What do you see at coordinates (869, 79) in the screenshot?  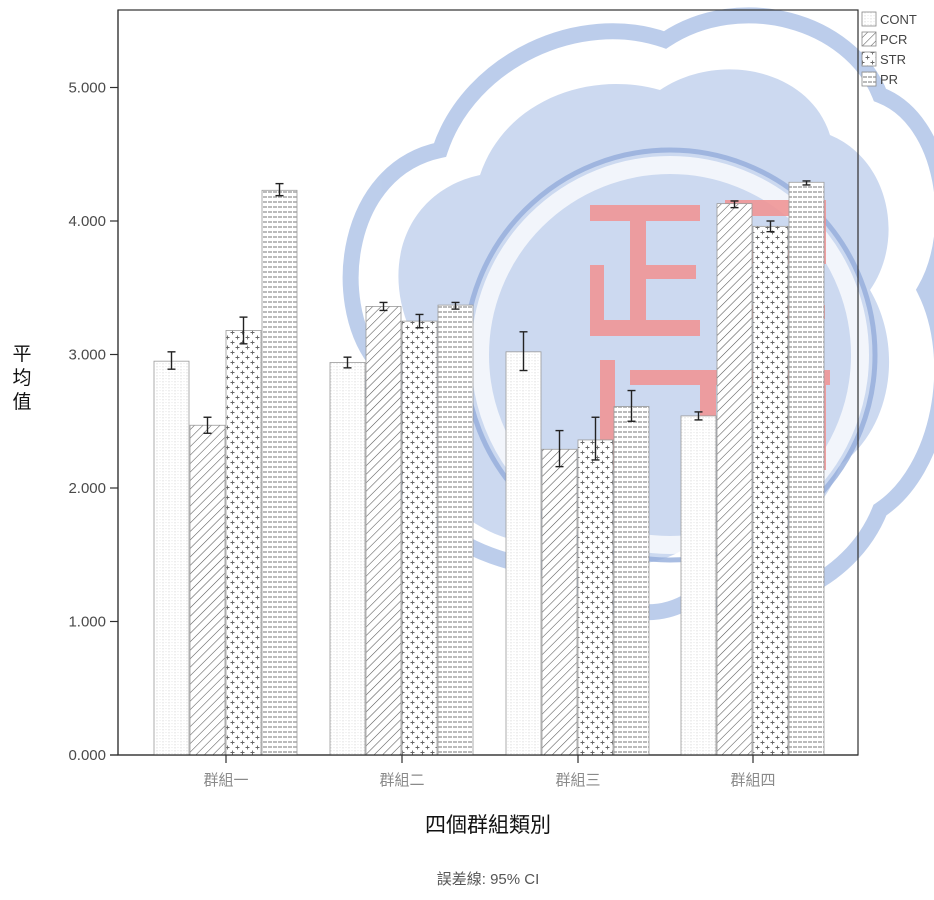 I see `legend-swatch-pr` at bounding box center [869, 79].